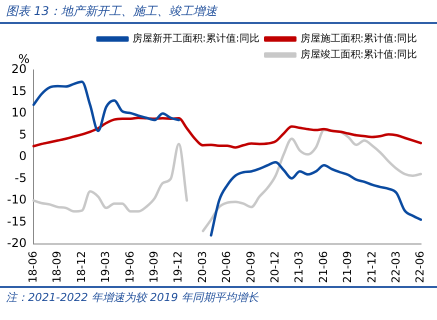  Describe the element at coordinates (19, 91) in the screenshot. I see `y-tick-label: 15` at that location.